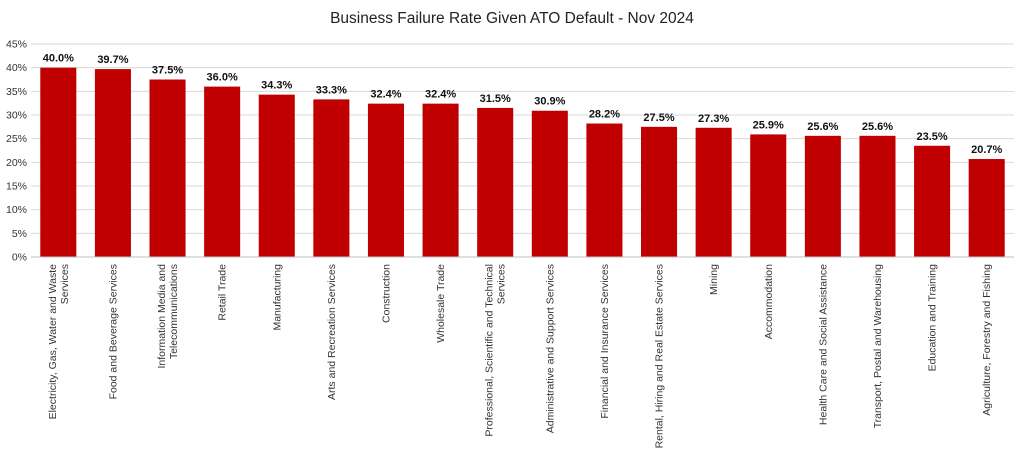  I want to click on y-tick-label: 10%, so click(16, 210).